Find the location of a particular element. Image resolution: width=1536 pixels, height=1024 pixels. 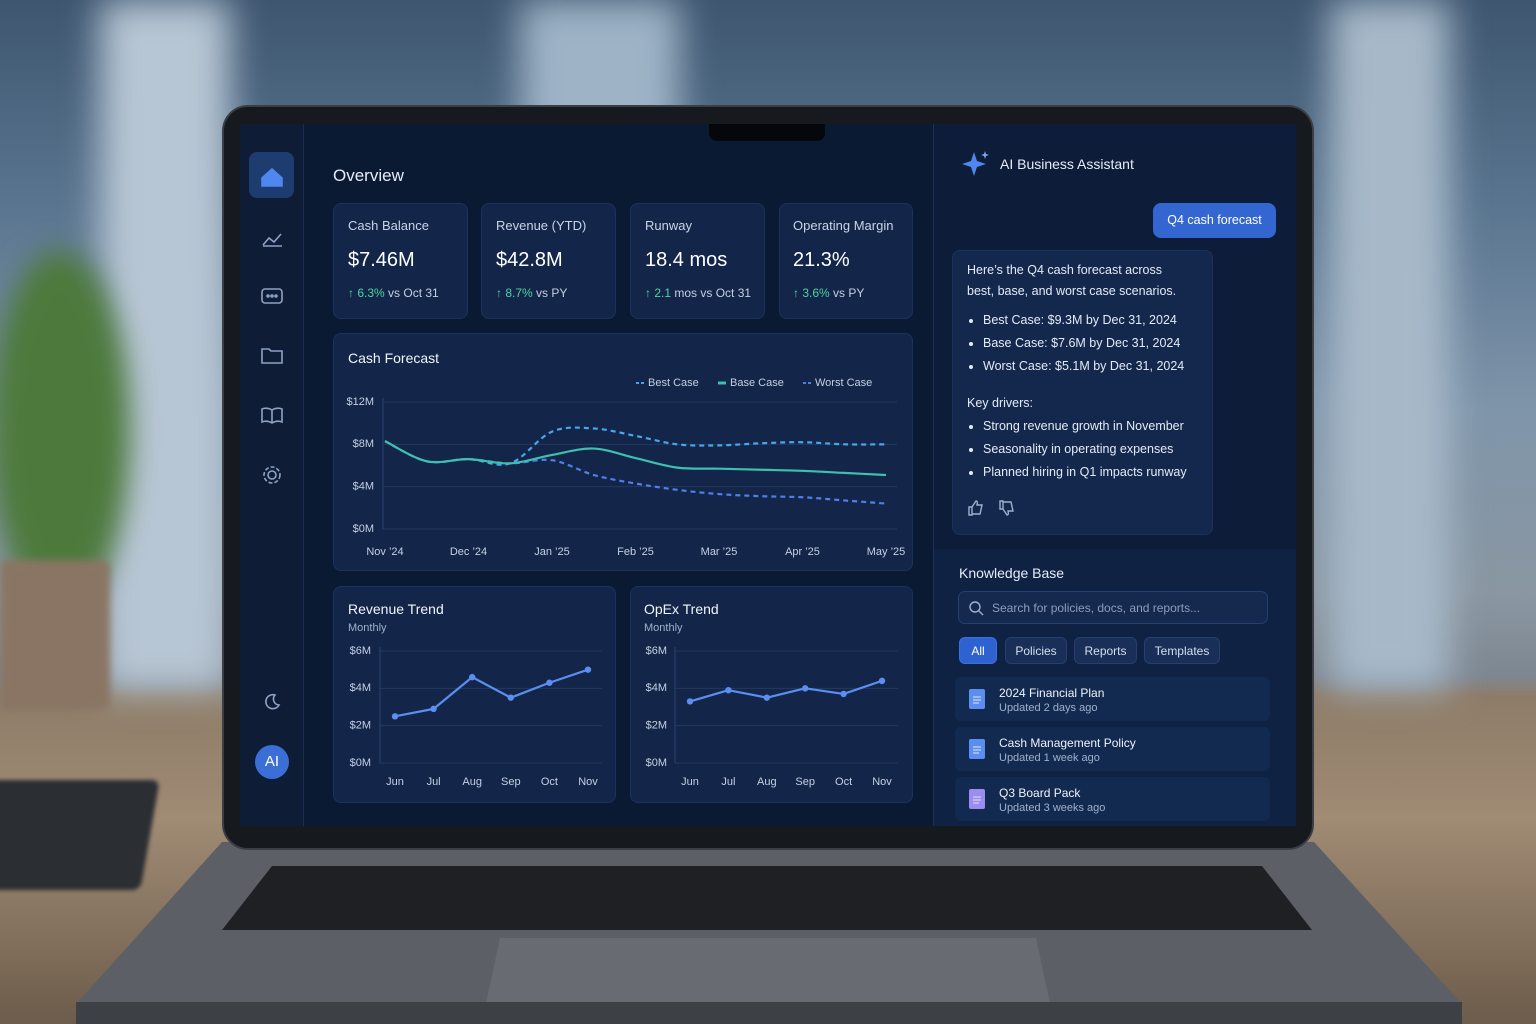

kpi-change: ↑ 2.1 mos vs Oct 31 is located at coordinates (698, 293).